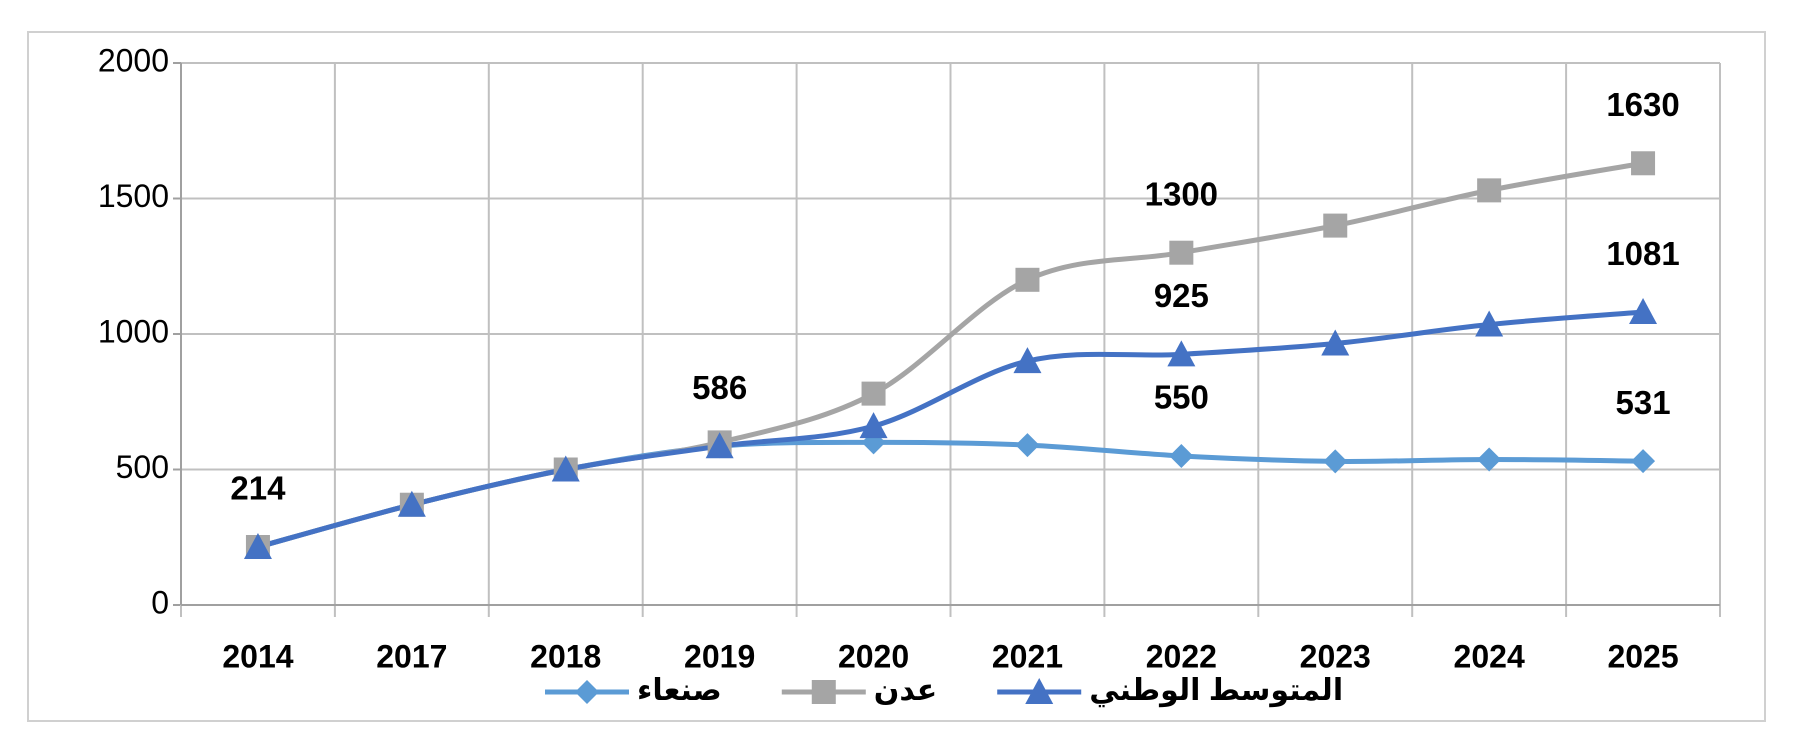 The image size is (1795, 736). I want to click on data-label: 531, so click(1643, 402).